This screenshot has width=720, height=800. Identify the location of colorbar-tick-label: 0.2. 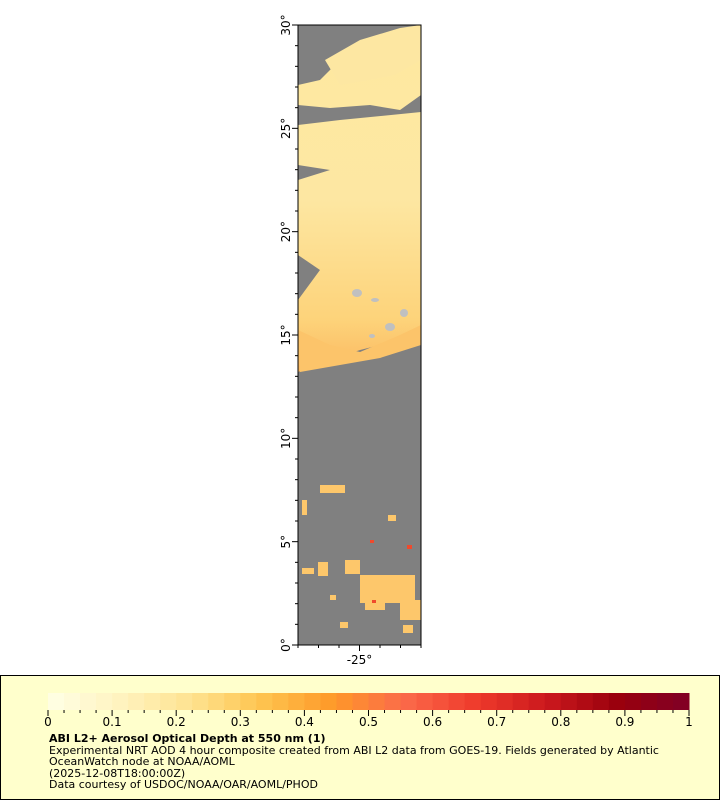
(176, 720).